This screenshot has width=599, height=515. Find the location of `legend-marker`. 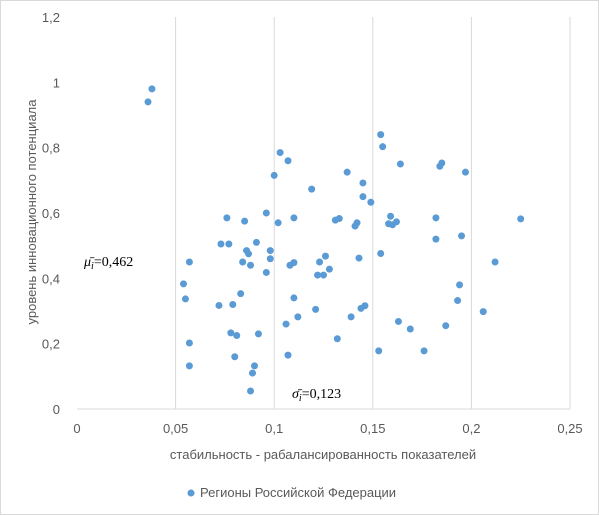

legend-marker is located at coordinates (191, 493).